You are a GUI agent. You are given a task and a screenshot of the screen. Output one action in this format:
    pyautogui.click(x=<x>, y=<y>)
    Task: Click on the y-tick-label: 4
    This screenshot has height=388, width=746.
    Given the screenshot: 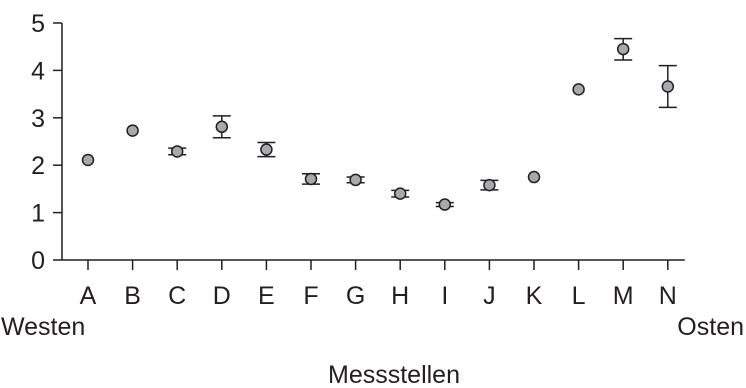 What is the action you would take?
    pyautogui.click(x=38, y=71)
    